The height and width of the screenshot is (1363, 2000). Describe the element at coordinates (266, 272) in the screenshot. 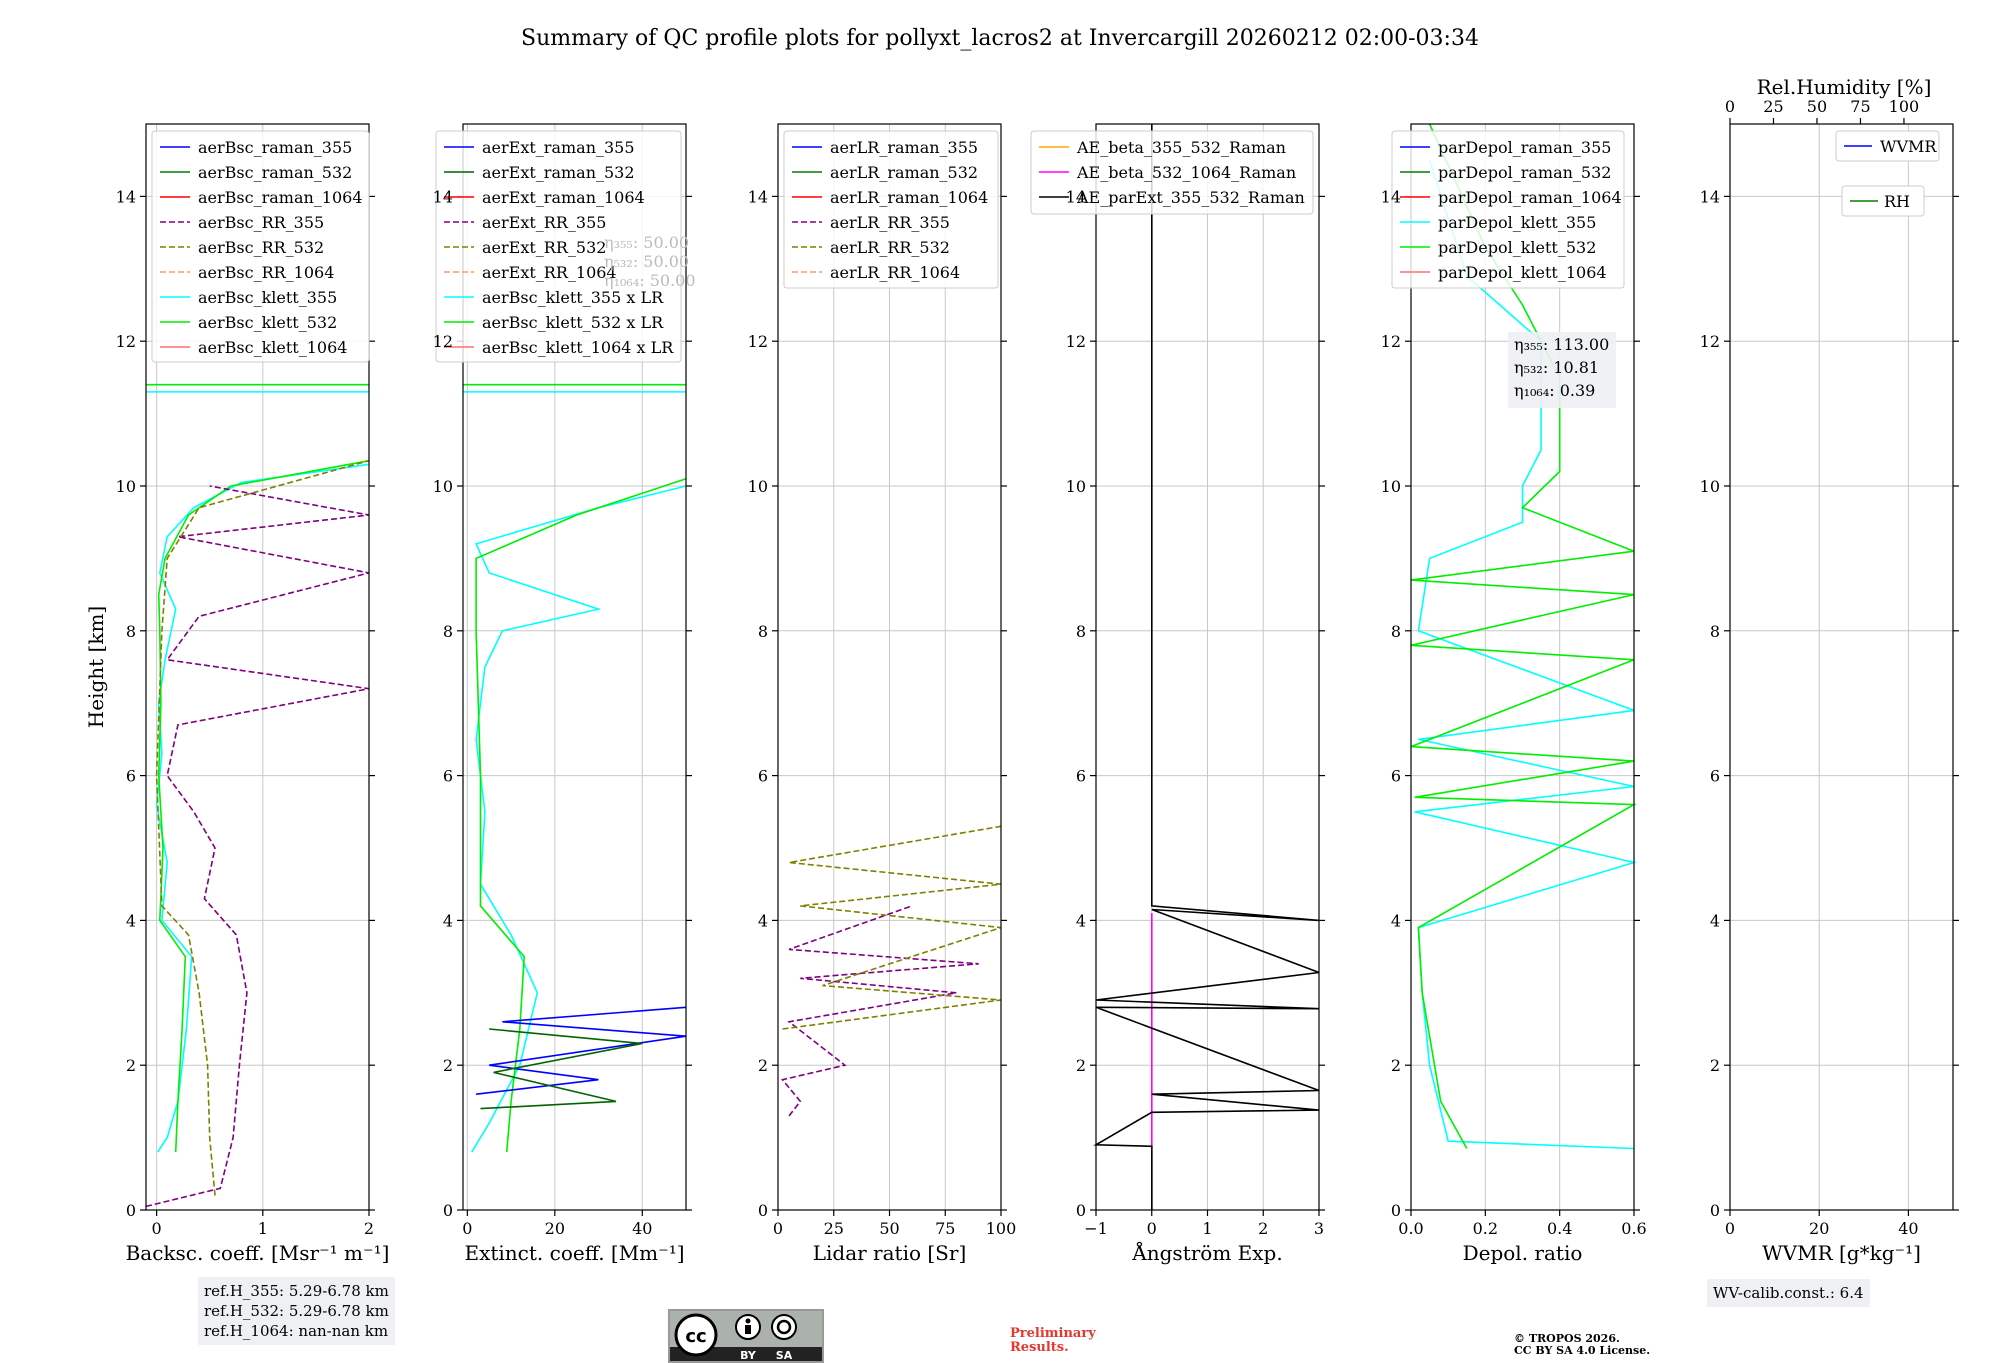

I see `legend-label: aerBsc_RR_1064` at that location.